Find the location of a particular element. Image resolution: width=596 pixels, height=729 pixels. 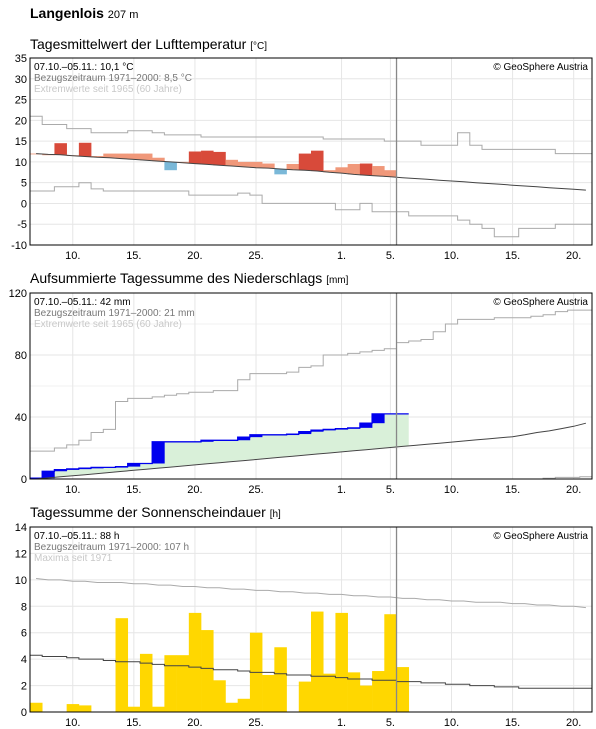

y-tick-label: 35 is located at coordinates (21, 59).